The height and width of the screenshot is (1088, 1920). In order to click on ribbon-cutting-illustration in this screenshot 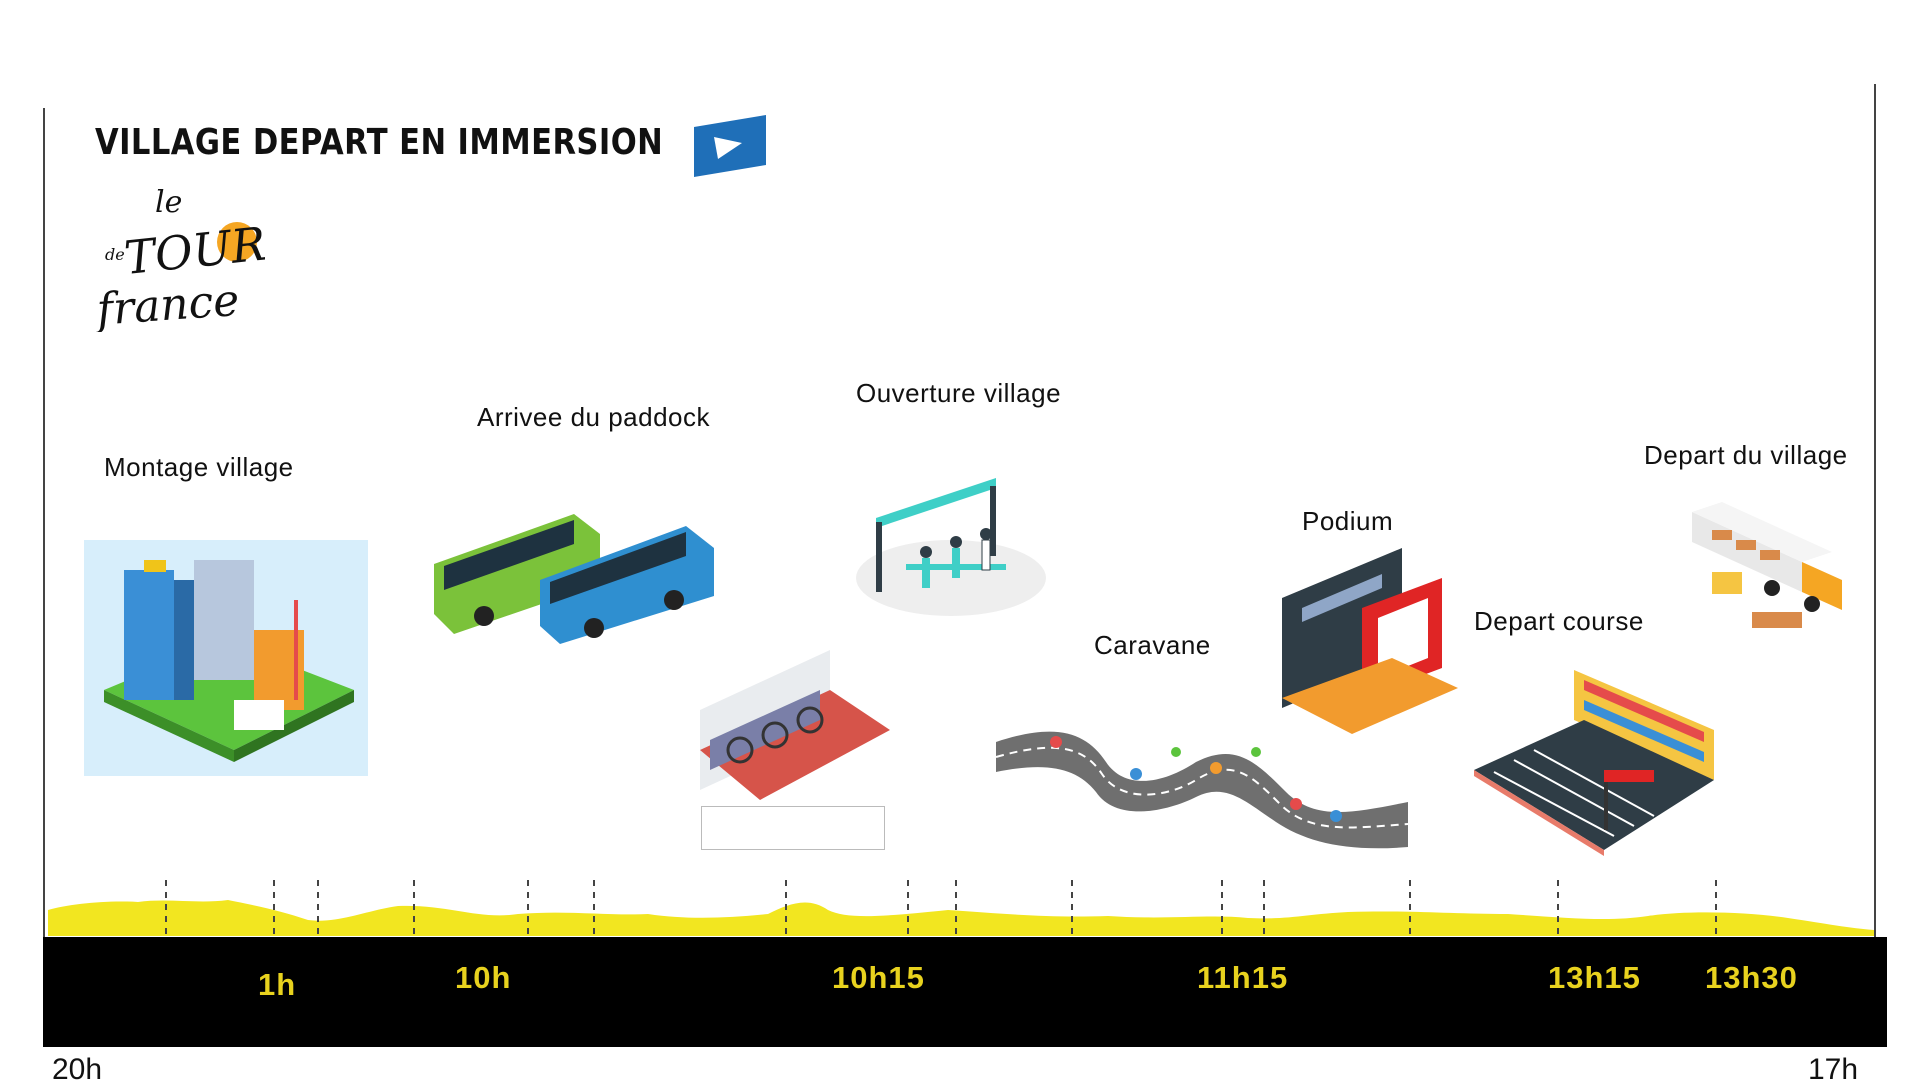, I will do `click(951, 547)`.